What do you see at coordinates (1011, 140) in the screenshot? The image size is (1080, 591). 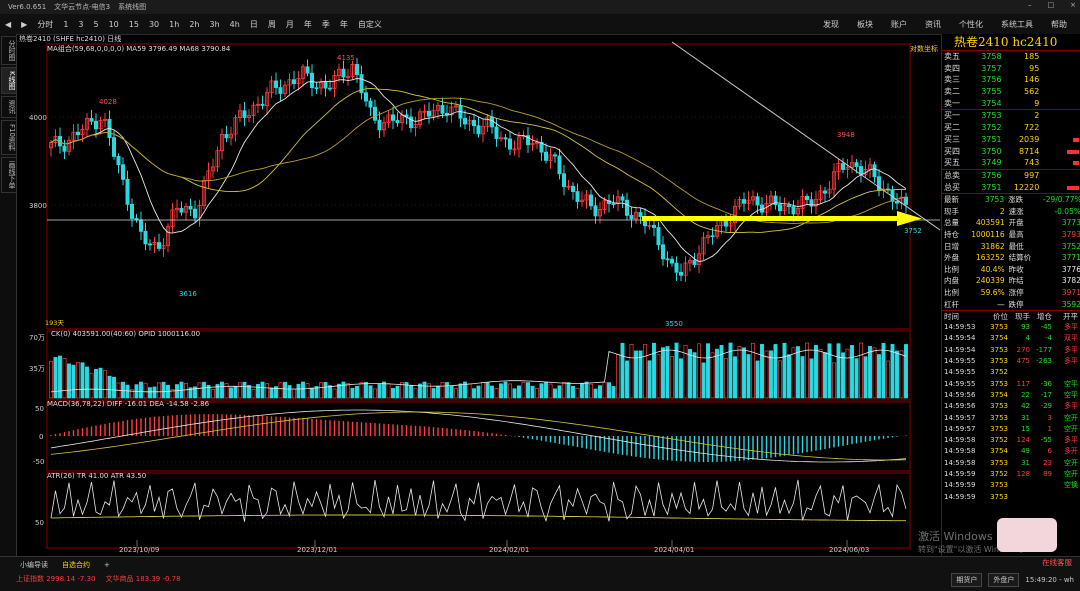 I see `bid-row: 买三 3751 2039` at bounding box center [1011, 140].